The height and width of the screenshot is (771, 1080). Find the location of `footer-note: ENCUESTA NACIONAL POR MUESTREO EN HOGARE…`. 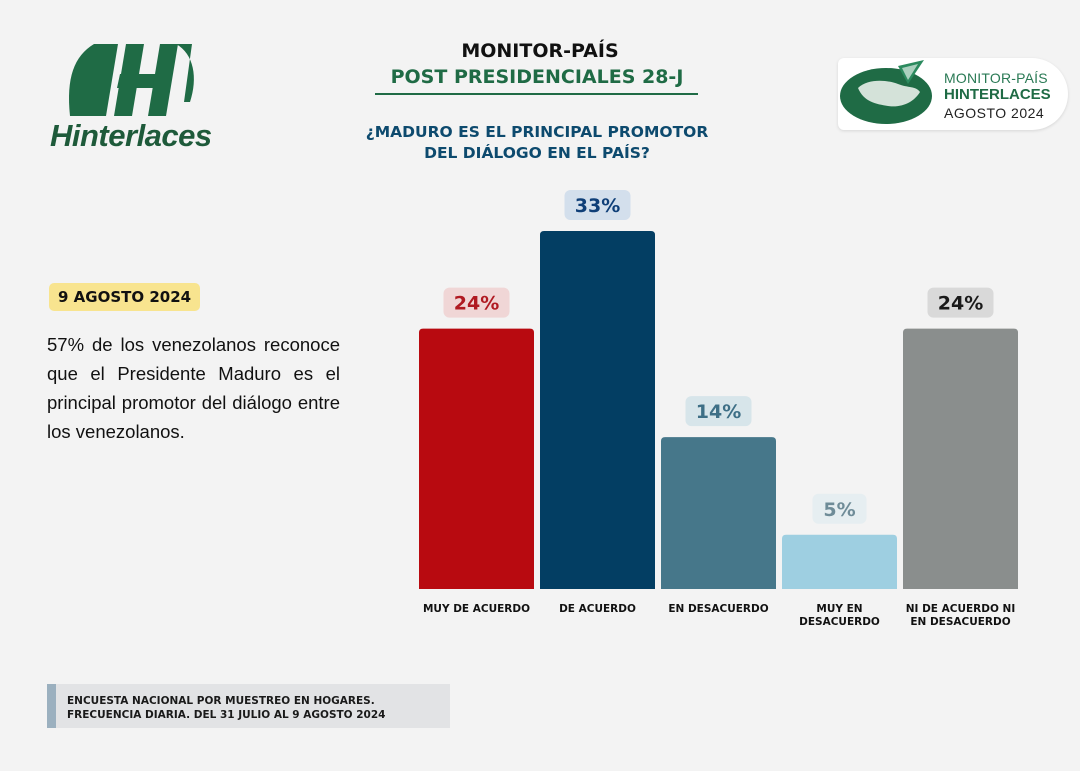

footer-note: ENCUESTA NACIONAL POR MUESTREO EN HOGARE… is located at coordinates (226, 708).